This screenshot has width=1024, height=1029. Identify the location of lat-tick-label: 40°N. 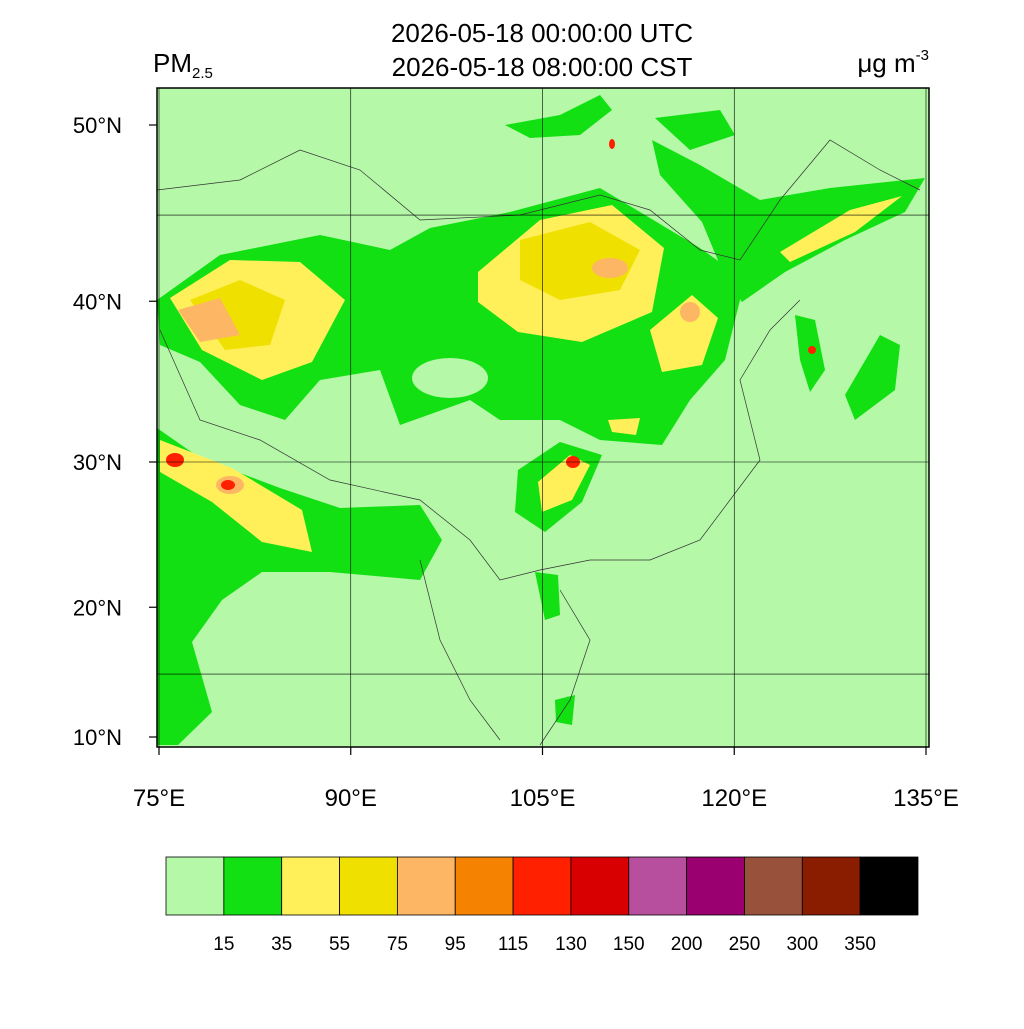
(97, 301).